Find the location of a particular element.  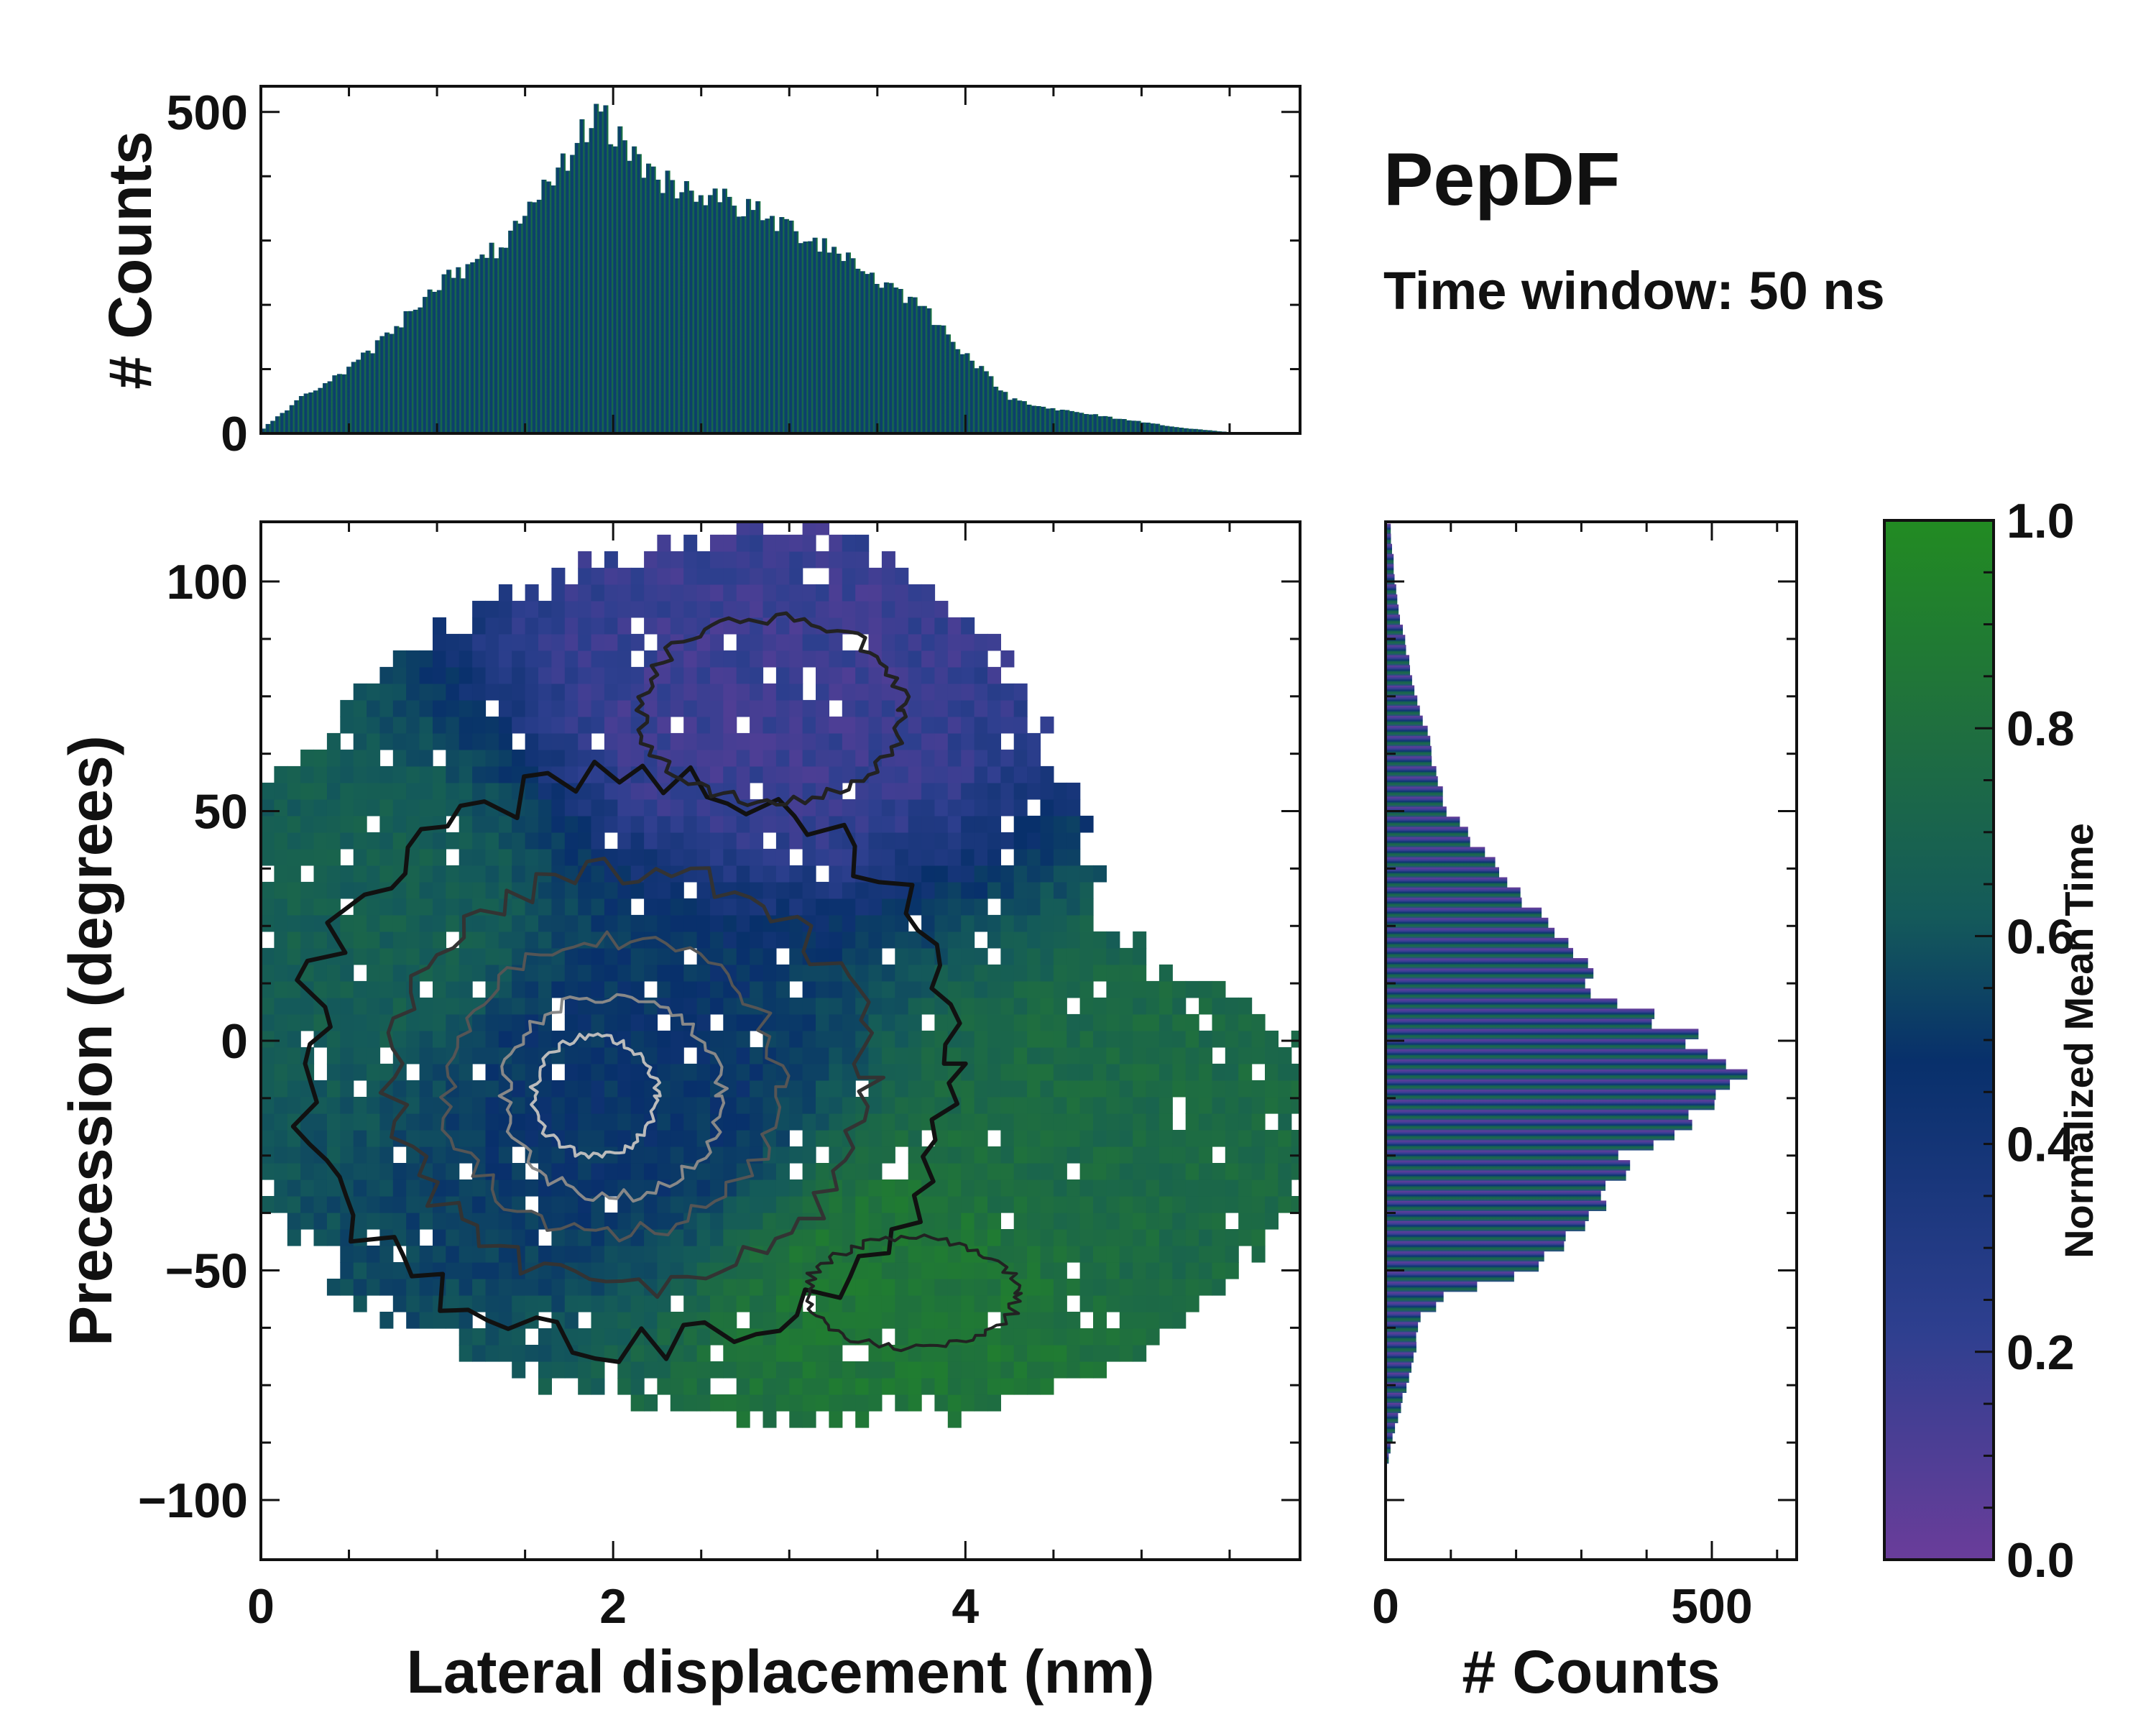

x-tick-label: 4 is located at coordinates (965, 1606).